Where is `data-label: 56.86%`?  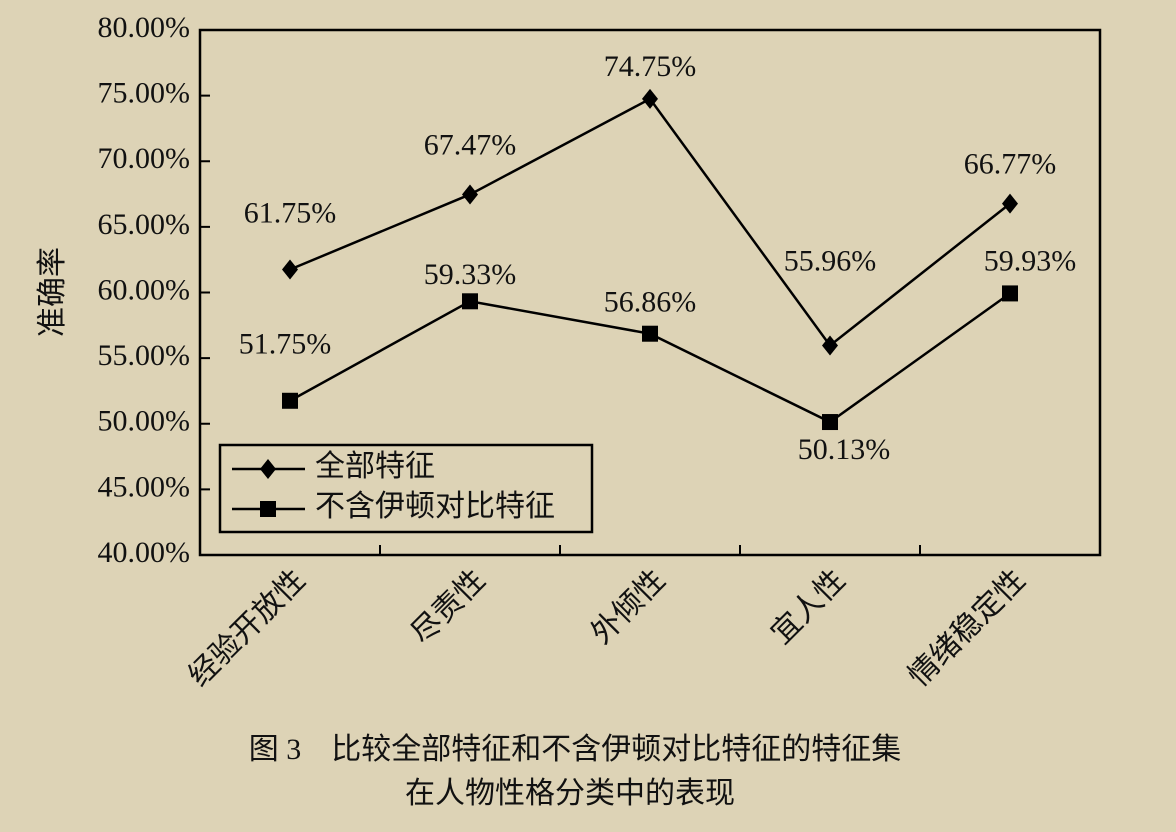
data-label: 56.86% is located at coordinates (650, 302).